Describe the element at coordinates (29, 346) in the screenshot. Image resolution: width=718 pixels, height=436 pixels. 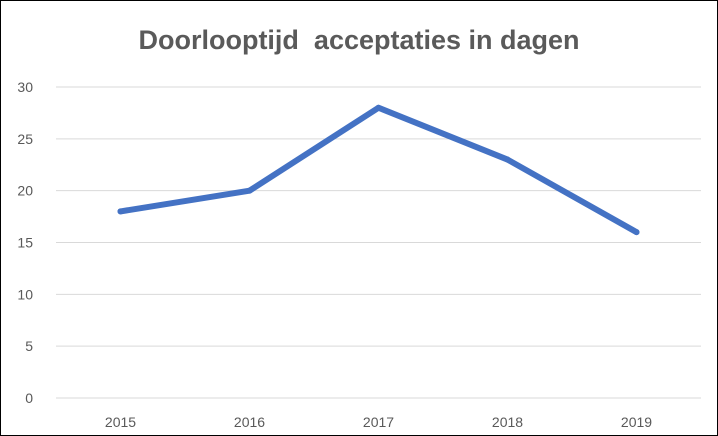
I see `y-tick-label-5: 5` at that location.